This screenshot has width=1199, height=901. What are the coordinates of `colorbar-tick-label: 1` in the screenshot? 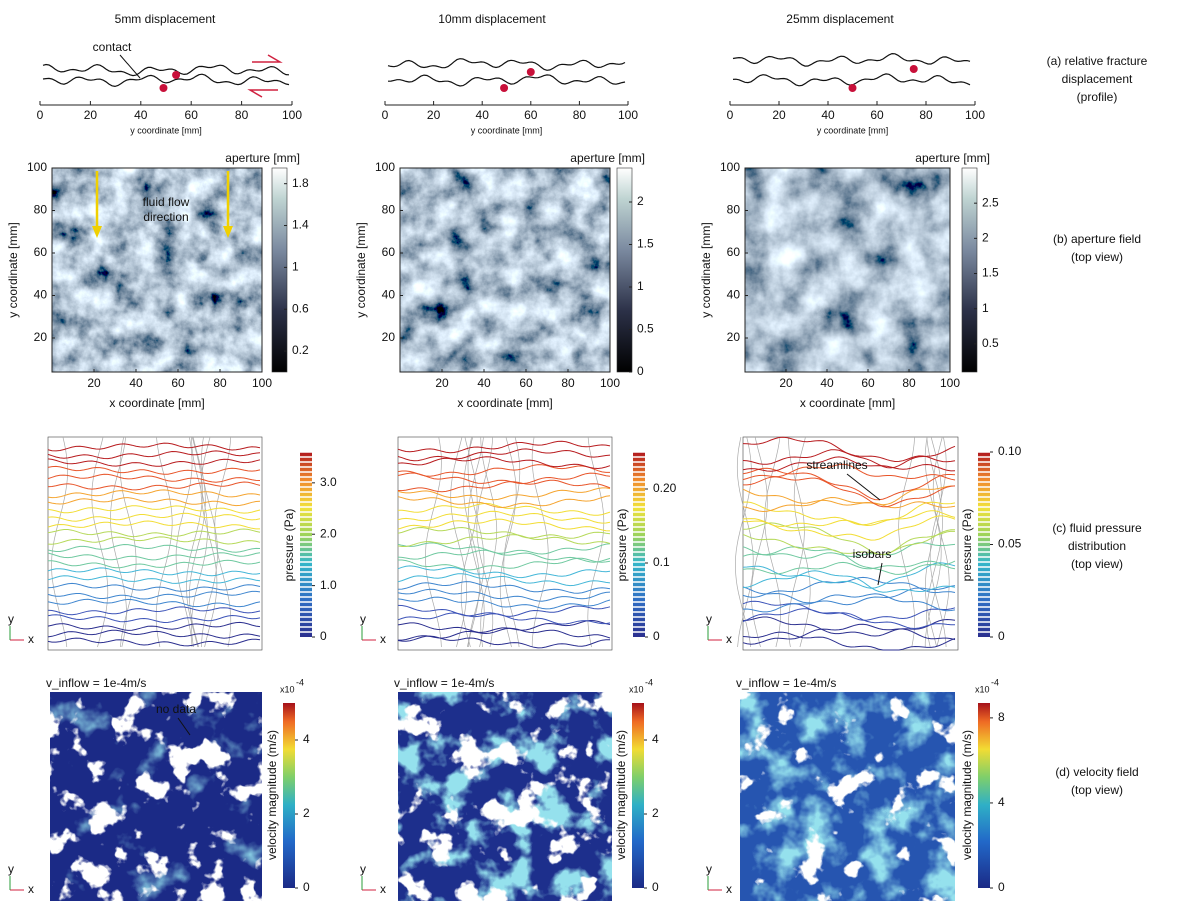 It's located at (640, 286).